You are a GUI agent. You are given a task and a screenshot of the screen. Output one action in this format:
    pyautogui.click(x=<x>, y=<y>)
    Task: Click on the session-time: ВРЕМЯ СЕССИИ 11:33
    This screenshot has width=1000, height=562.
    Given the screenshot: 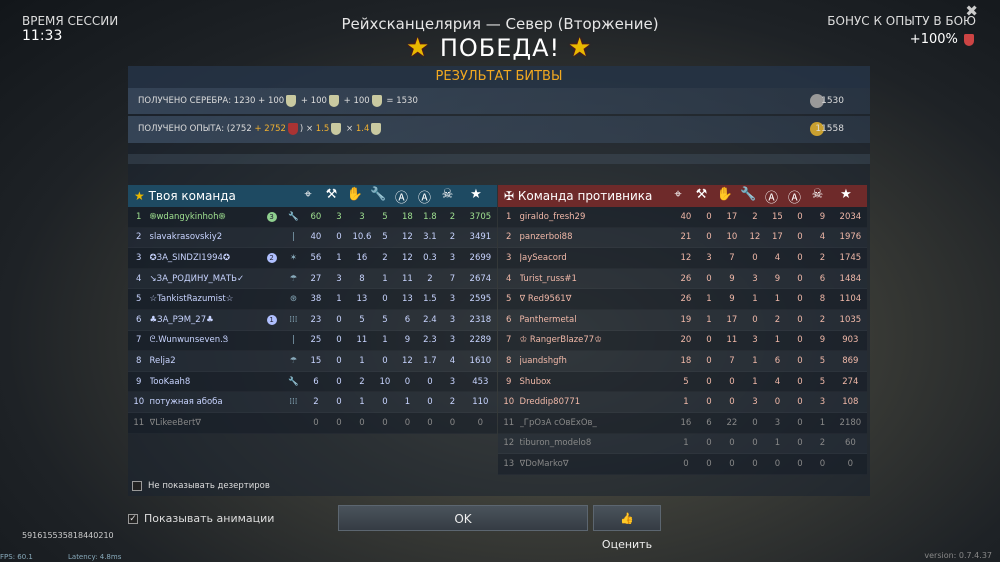 What is the action you would take?
    pyautogui.click(x=70, y=29)
    